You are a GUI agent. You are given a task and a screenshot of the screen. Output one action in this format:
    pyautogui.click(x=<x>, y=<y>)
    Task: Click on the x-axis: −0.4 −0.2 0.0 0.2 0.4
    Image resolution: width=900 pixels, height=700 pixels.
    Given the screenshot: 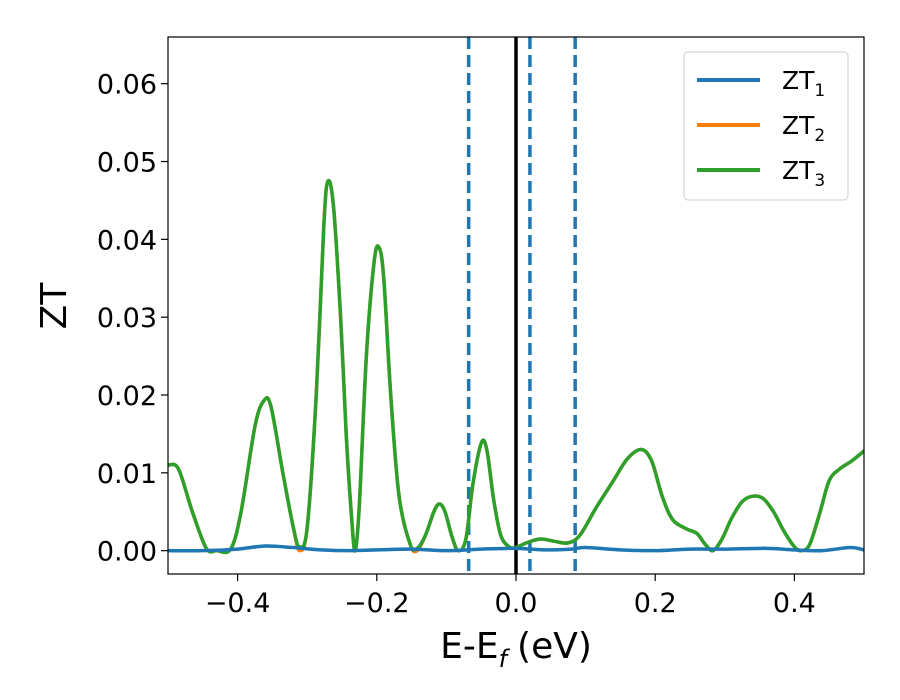 What is the action you would take?
    pyautogui.click(x=510, y=596)
    